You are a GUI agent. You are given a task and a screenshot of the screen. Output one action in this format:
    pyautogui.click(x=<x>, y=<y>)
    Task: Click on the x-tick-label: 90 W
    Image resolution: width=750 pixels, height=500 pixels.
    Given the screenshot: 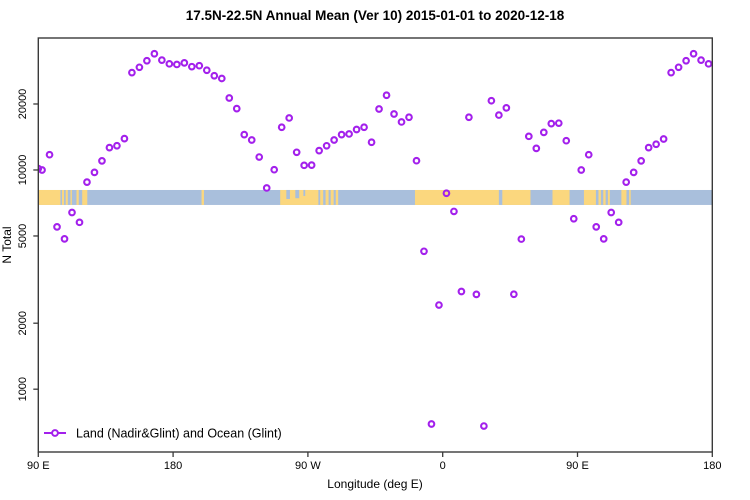 What is the action you would take?
    pyautogui.click(x=308, y=466)
    